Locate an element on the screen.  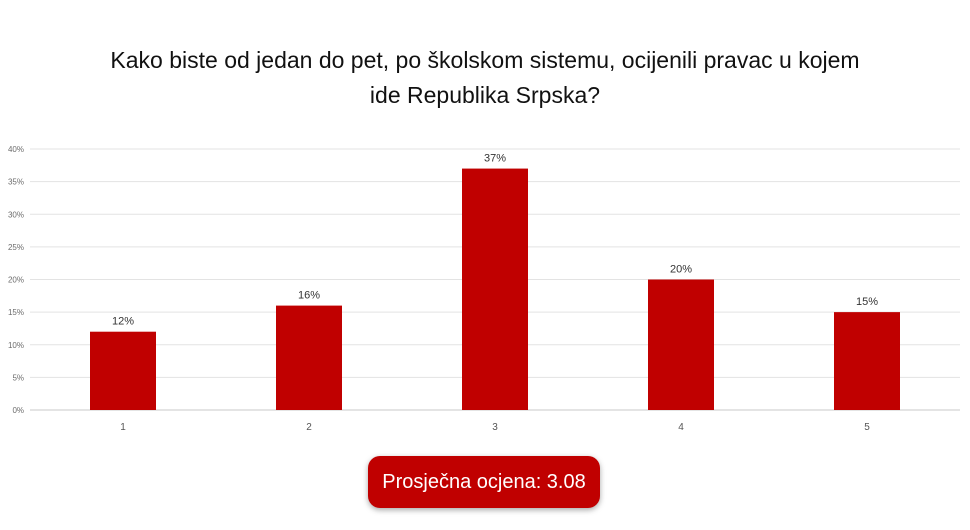
y-tick-label: 10% is located at coordinates (16, 345).